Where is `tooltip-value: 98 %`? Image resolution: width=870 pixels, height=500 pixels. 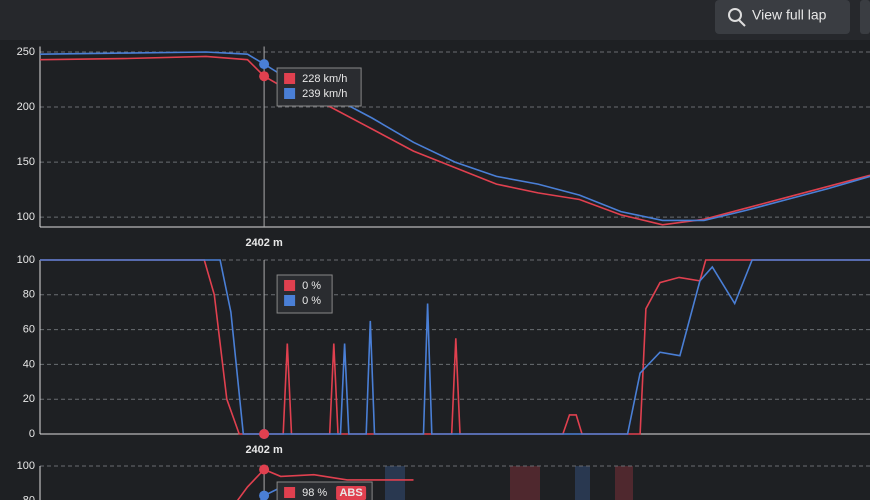 tooltip-value: 98 % is located at coordinates (314, 493).